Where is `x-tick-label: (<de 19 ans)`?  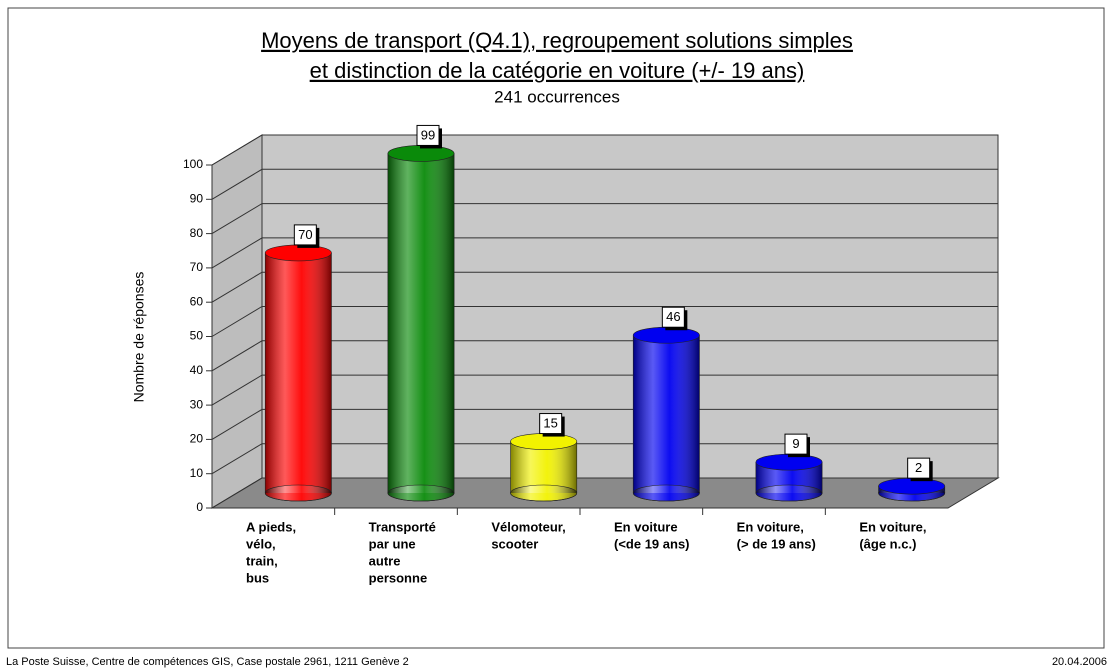 x-tick-label: (<de 19 ans) is located at coordinates (652, 543).